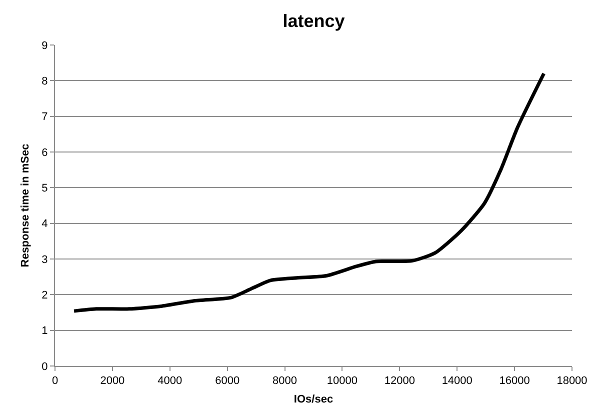  Describe the element at coordinates (45, 366) in the screenshot. I see `y-tick-label: 0` at that location.